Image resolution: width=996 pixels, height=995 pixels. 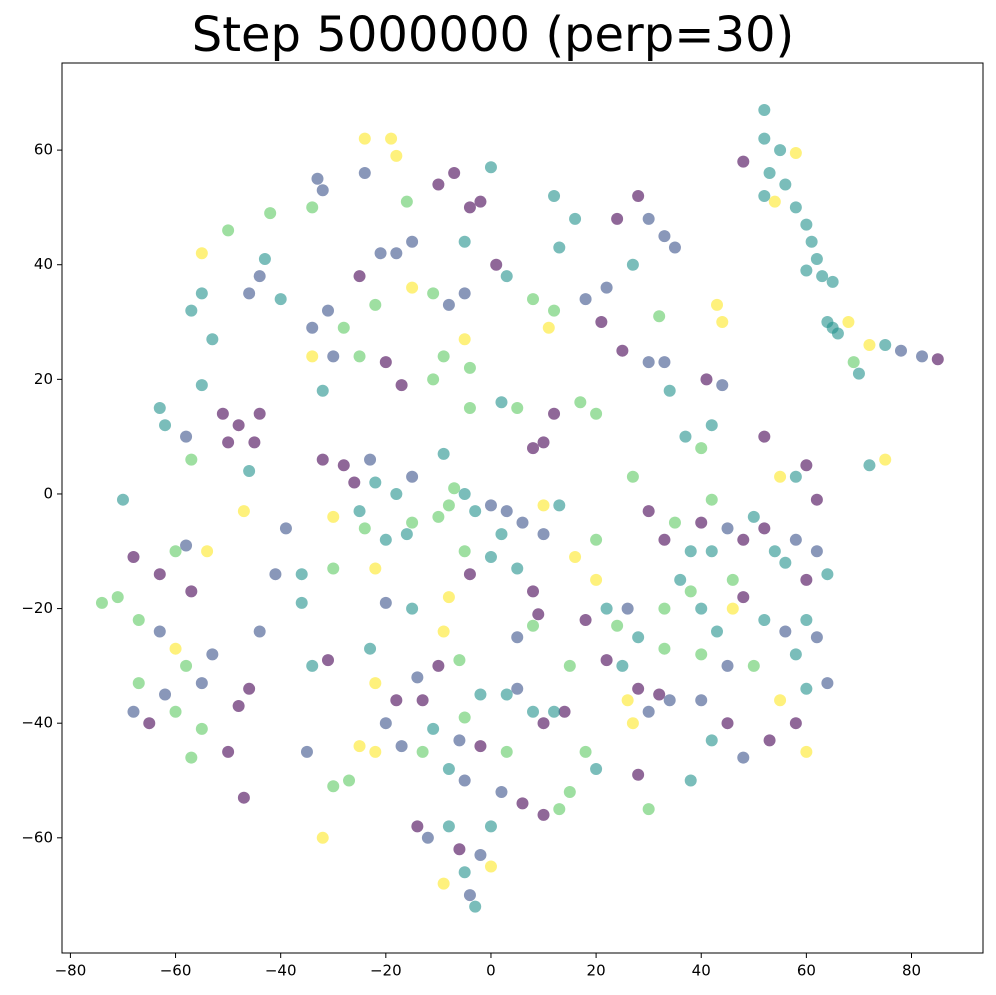 What do you see at coordinates (71, 971) in the screenshot?
I see `x-tick-label: −80` at bounding box center [71, 971].